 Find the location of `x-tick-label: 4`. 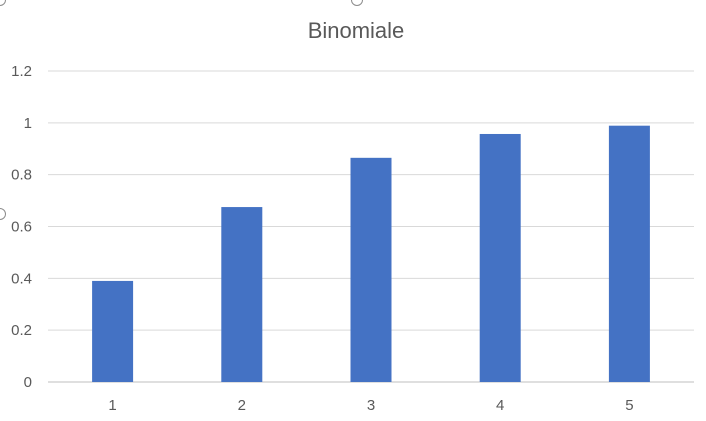

x-tick-label: 4 is located at coordinates (500, 405).